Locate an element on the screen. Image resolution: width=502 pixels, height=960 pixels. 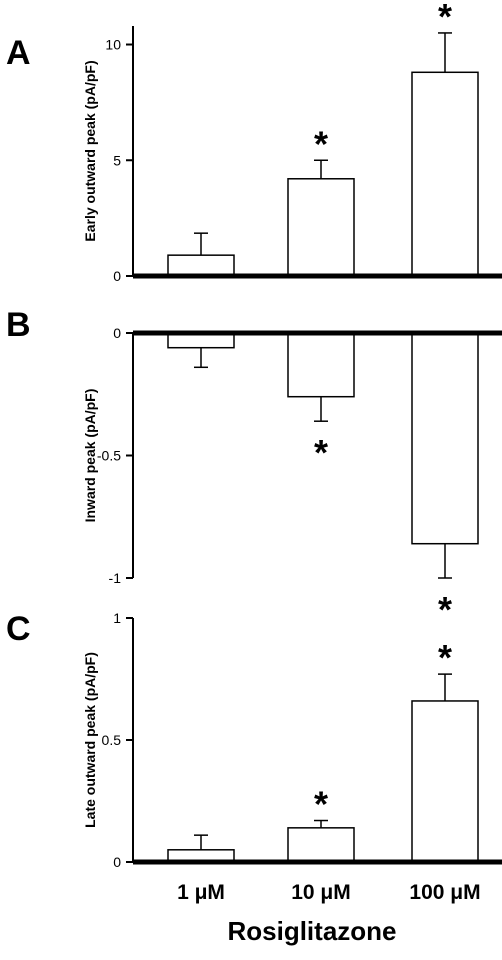
y-tick-label: -0.5 is located at coordinates (109, 456).